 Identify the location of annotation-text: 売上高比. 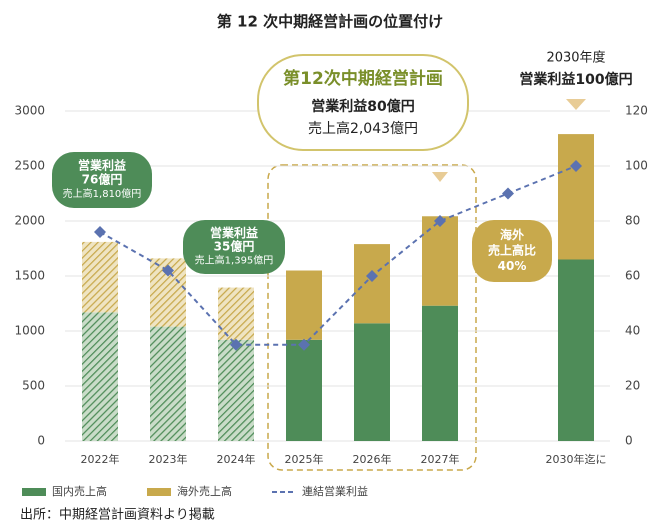
(512, 250).